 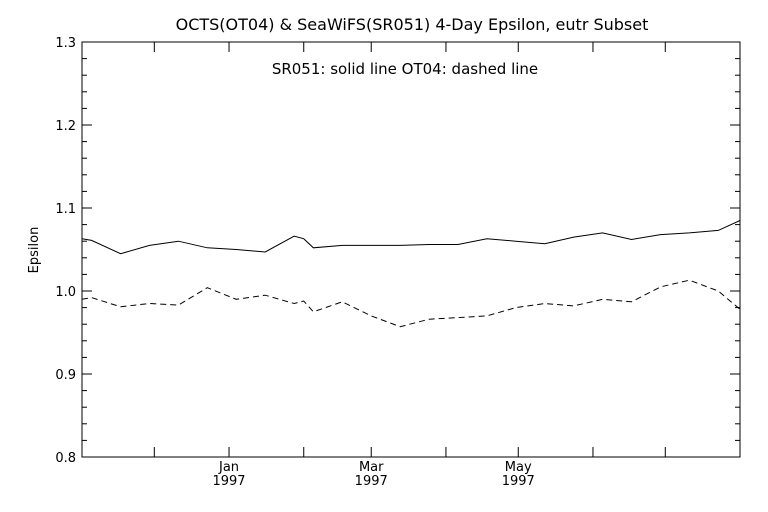 I want to click on y-tick-label: 1.2, so click(x=65, y=126).